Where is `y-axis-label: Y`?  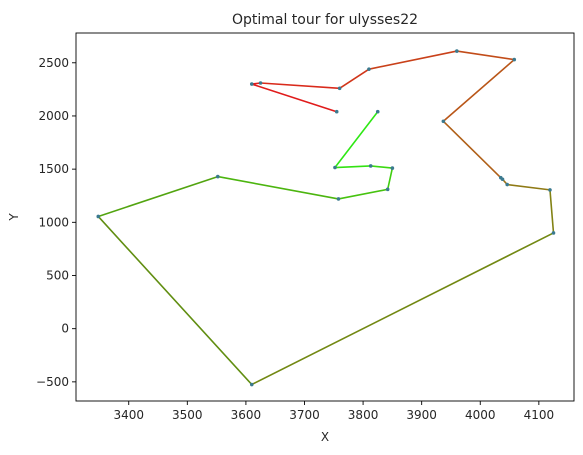
y-axis-label: Y is located at coordinates (14, 217).